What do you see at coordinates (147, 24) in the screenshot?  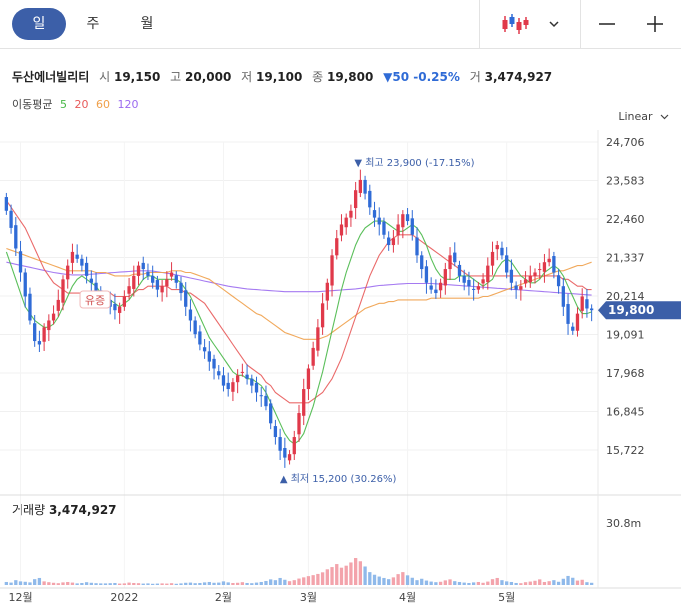 I see `tab-monthly: 월` at bounding box center [147, 24].